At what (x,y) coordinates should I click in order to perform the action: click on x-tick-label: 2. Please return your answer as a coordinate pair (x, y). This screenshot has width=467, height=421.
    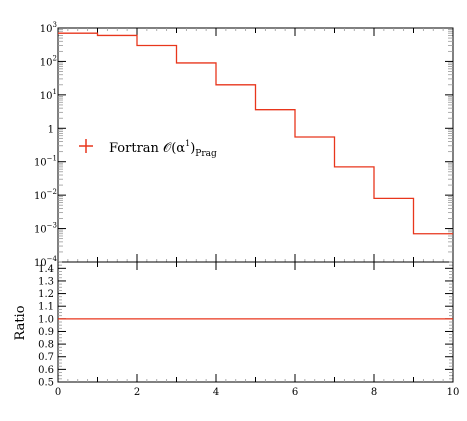
    Looking at the image, I should click on (137, 392).